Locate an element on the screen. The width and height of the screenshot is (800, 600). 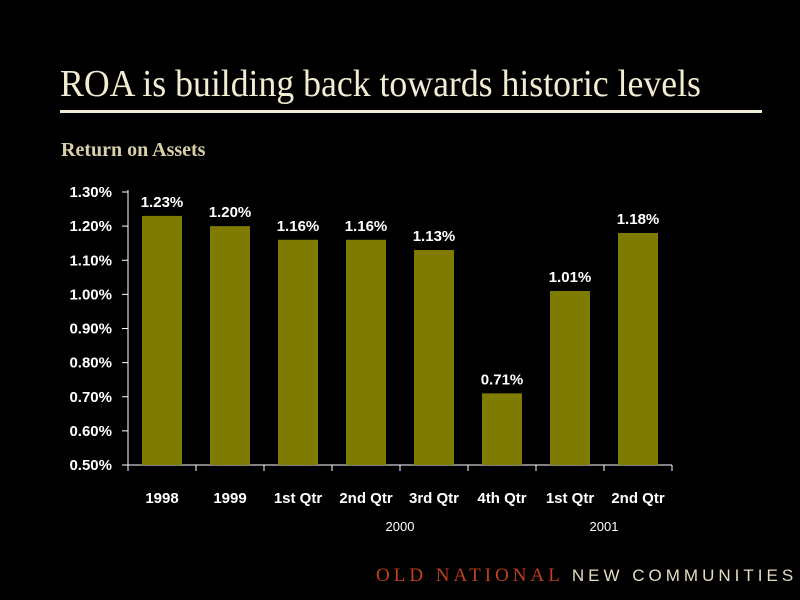
x-tick-label: 1999 is located at coordinates (229, 498).